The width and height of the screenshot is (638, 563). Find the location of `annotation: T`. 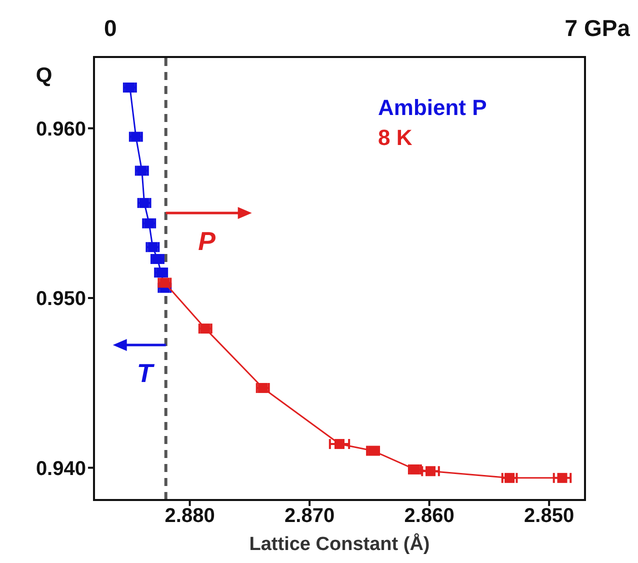

annotation: T is located at coordinates (145, 373).